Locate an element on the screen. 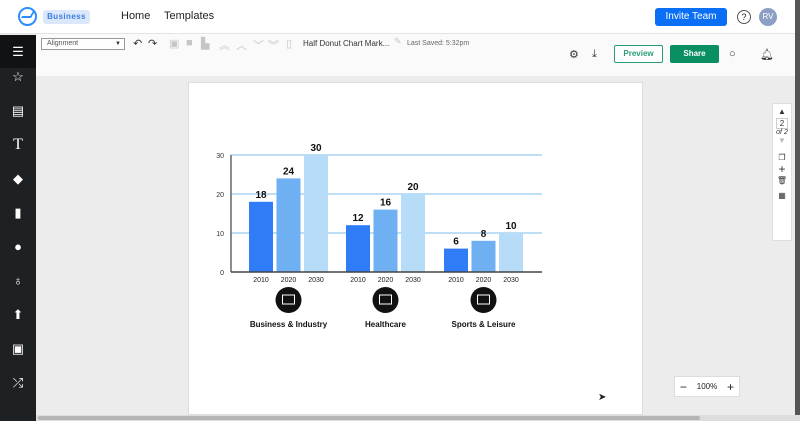 Image resolution: width=800 pixels, height=421 pixels. share-button: Share is located at coordinates (694, 54).